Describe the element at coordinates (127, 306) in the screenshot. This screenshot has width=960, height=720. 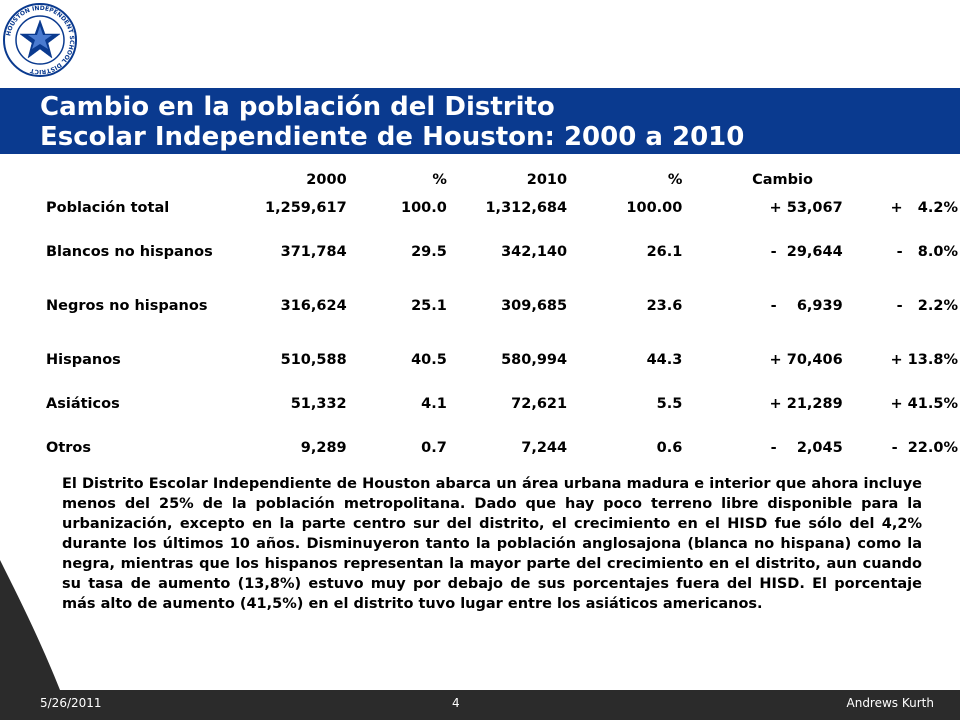
I see `row-category: Negros no hispanos` at that location.